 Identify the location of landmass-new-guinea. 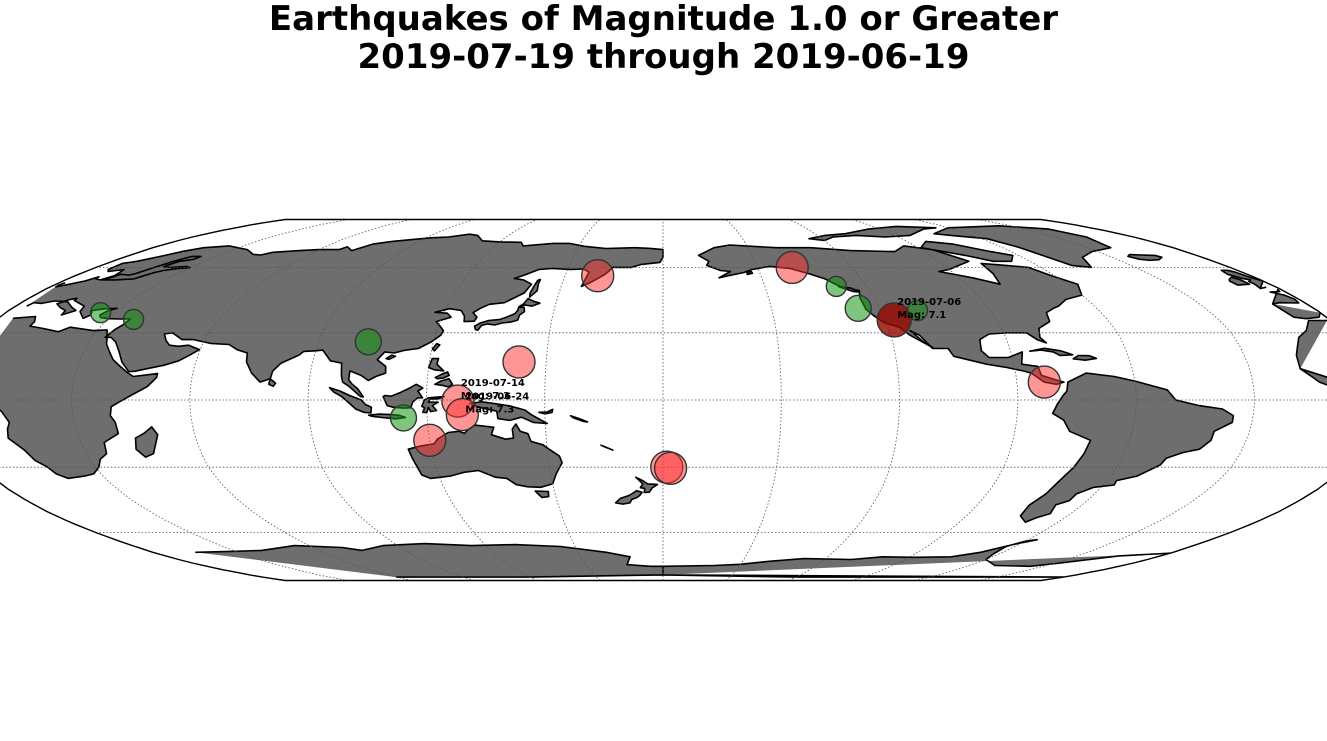
(508, 413).